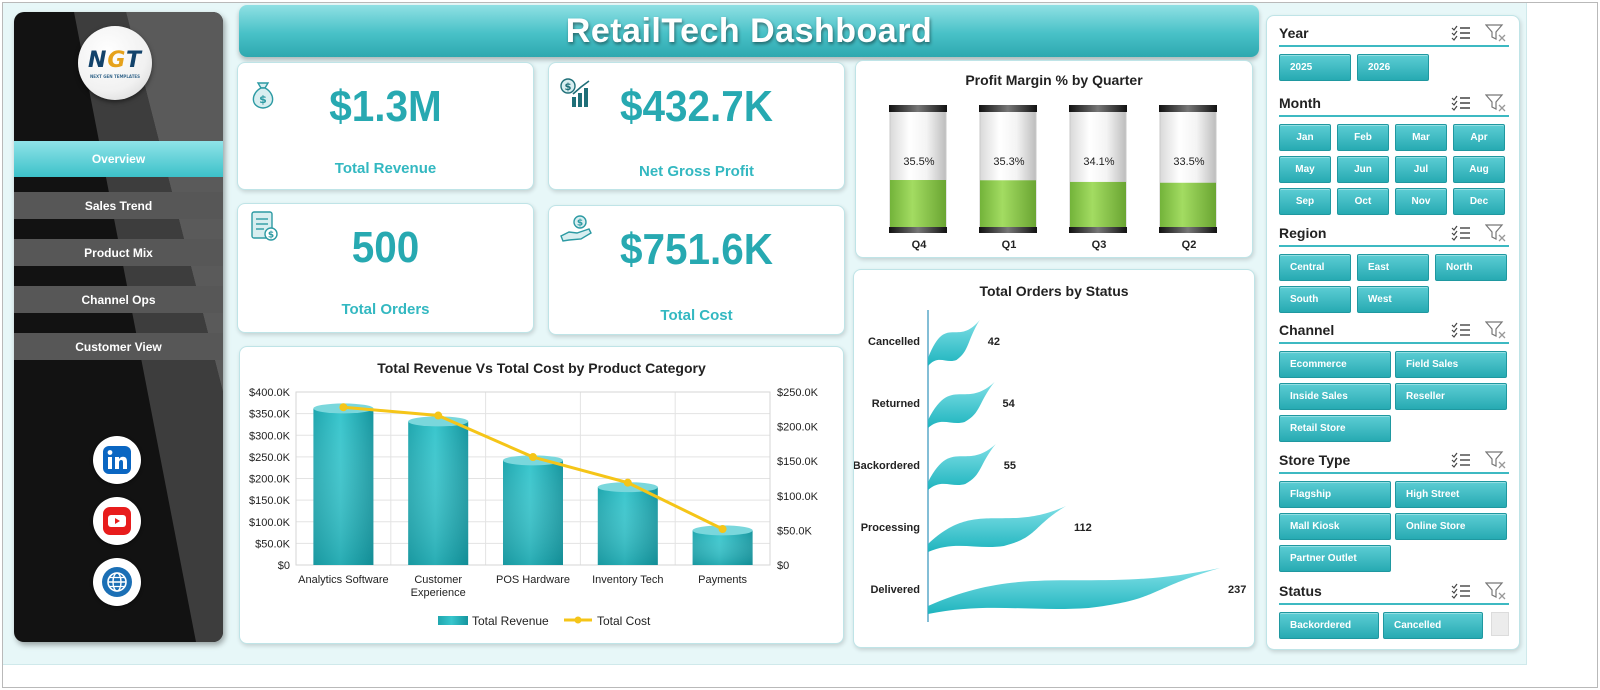 The height and width of the screenshot is (690, 1600). Describe the element at coordinates (1421, 201) in the screenshot. I see `slicer-option-month-nov: Nov` at that location.